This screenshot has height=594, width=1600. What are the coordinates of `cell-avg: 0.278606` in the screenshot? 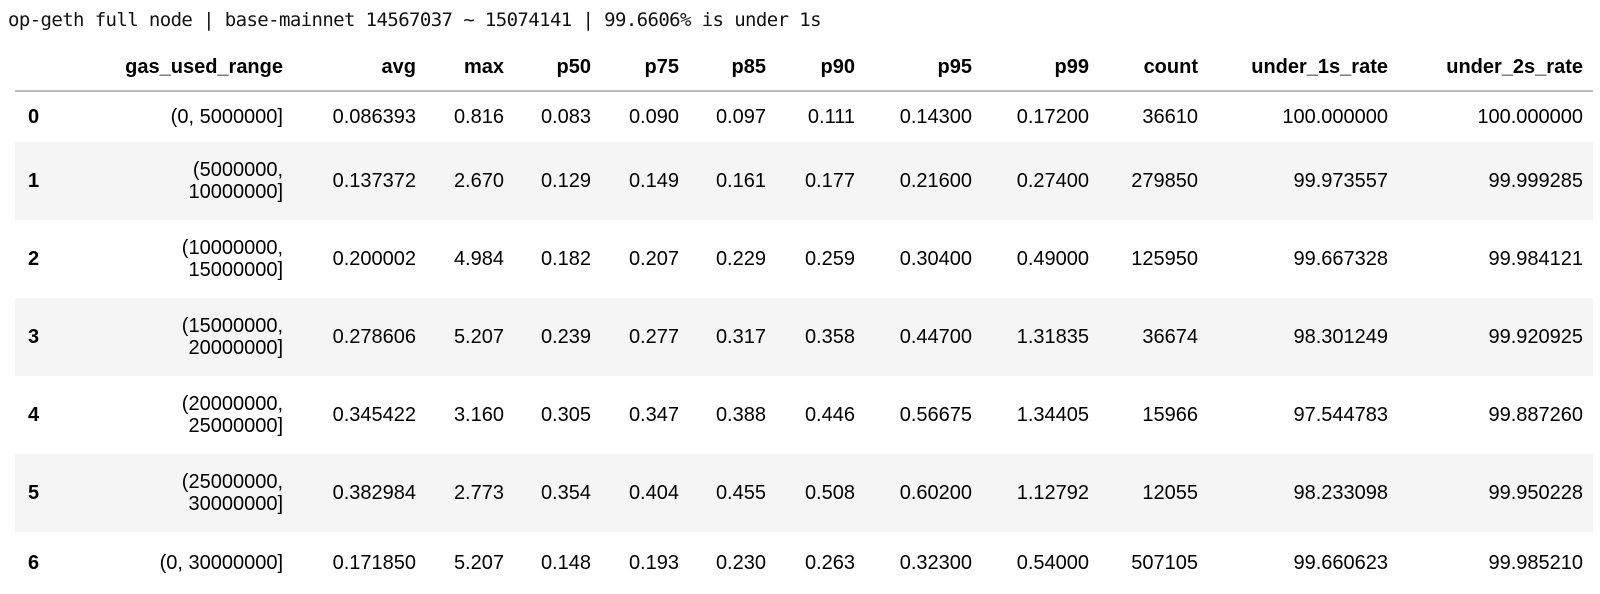 It's located at (374, 336).